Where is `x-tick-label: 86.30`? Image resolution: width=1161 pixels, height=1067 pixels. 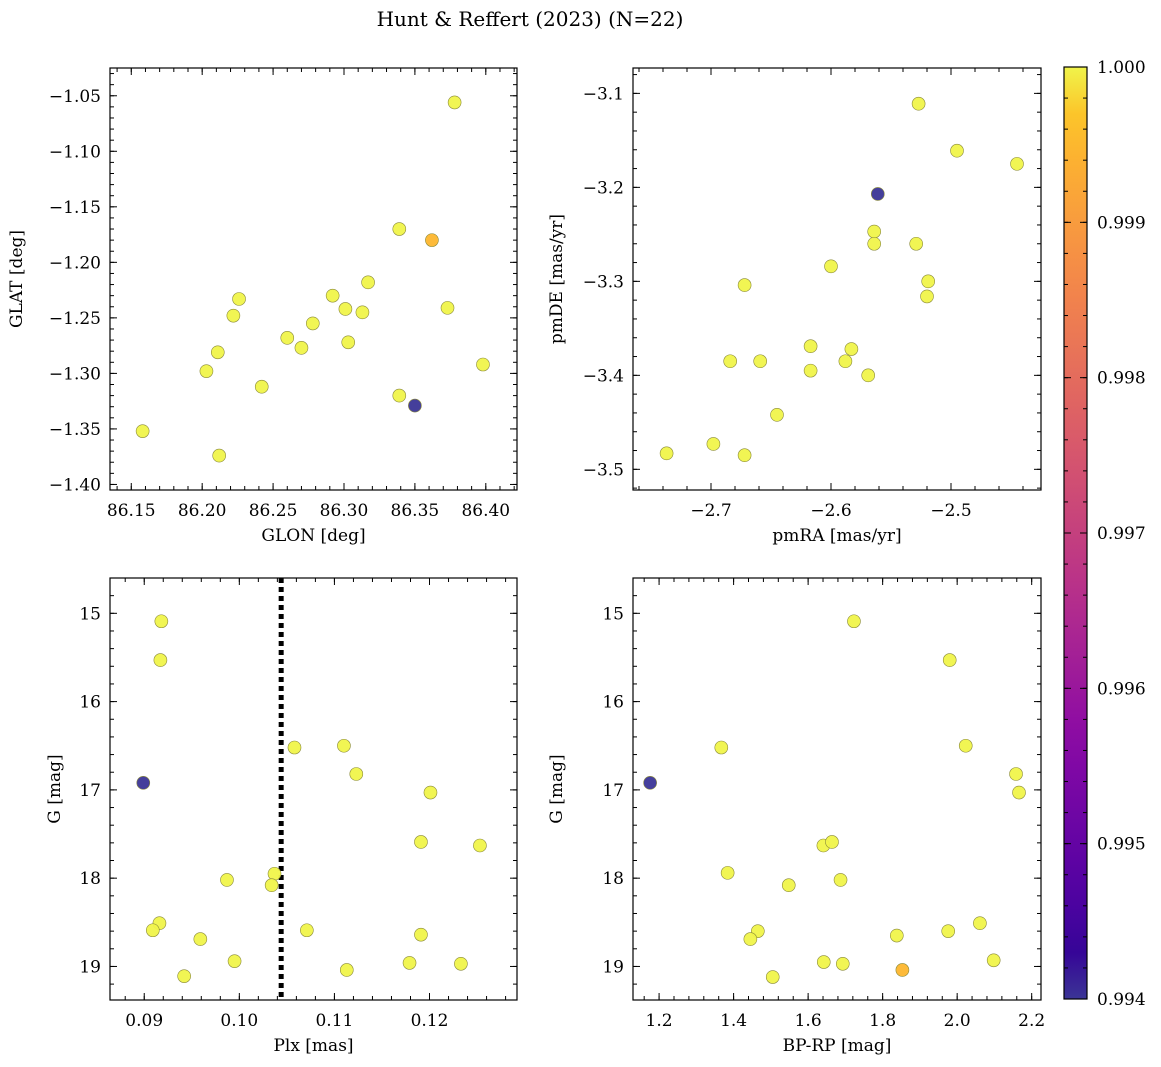
x-tick-label: 86.30 is located at coordinates (344, 511).